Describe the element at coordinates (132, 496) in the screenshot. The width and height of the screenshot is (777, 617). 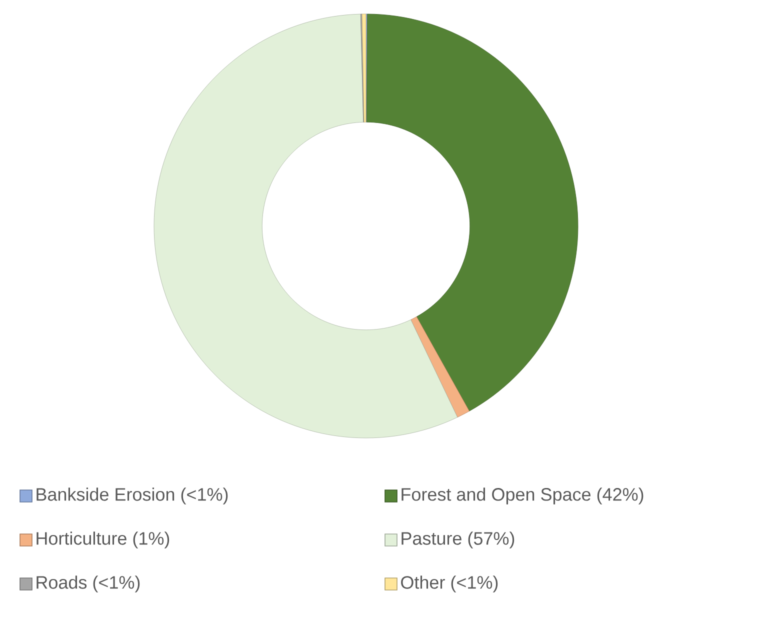
I see `legend-label: Bankside Erosion (<1%)` at that location.